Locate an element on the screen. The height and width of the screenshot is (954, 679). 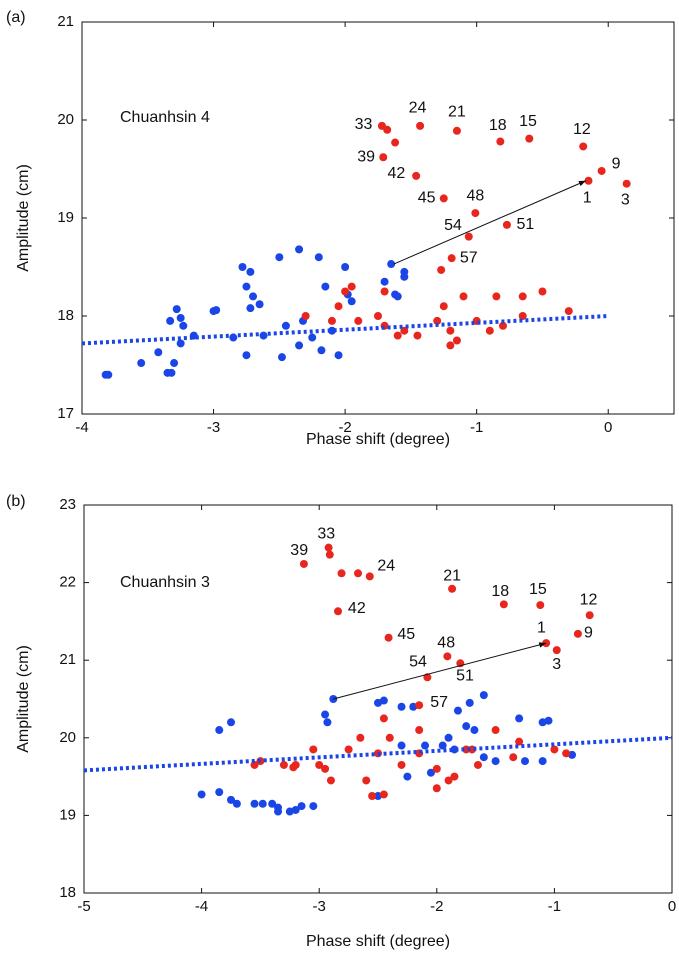
x-tick-label: -1 is located at coordinates (554, 906).